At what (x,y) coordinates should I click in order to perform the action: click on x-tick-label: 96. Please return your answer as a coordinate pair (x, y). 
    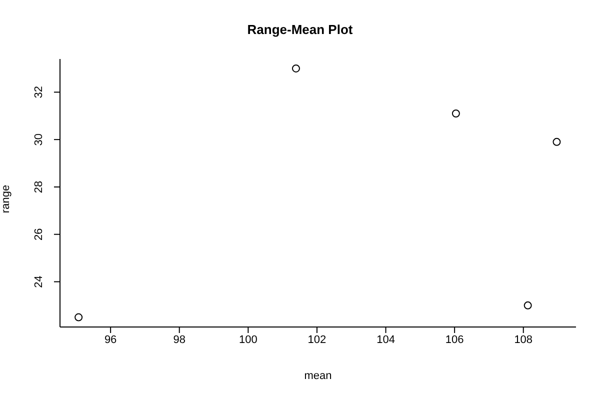
    Looking at the image, I should click on (110, 340).